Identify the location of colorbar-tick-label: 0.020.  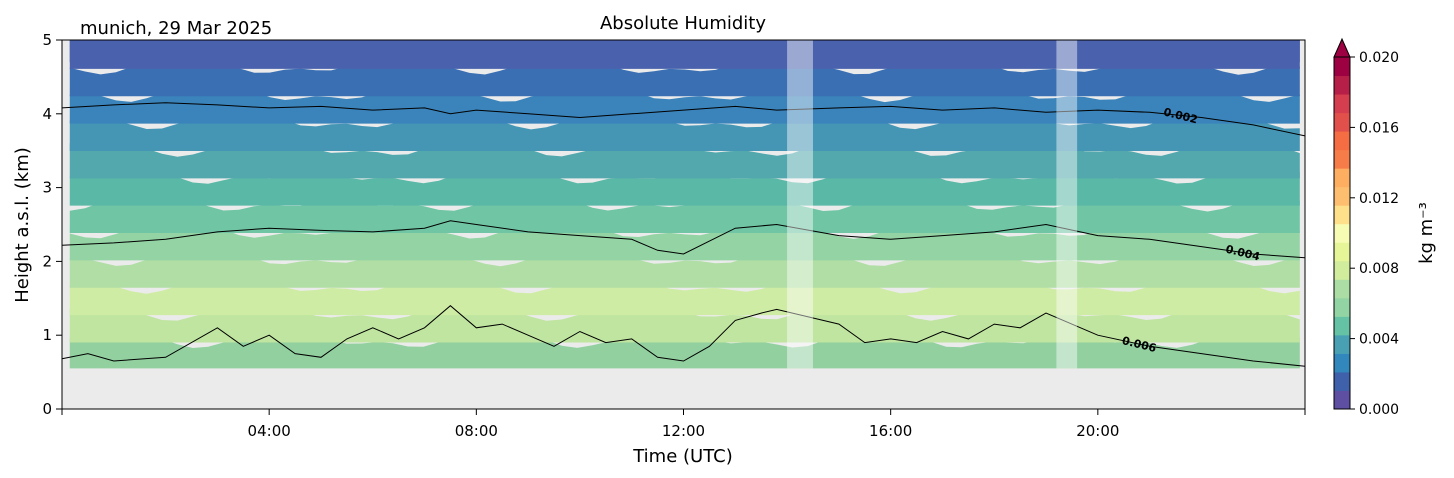
(1379, 58).